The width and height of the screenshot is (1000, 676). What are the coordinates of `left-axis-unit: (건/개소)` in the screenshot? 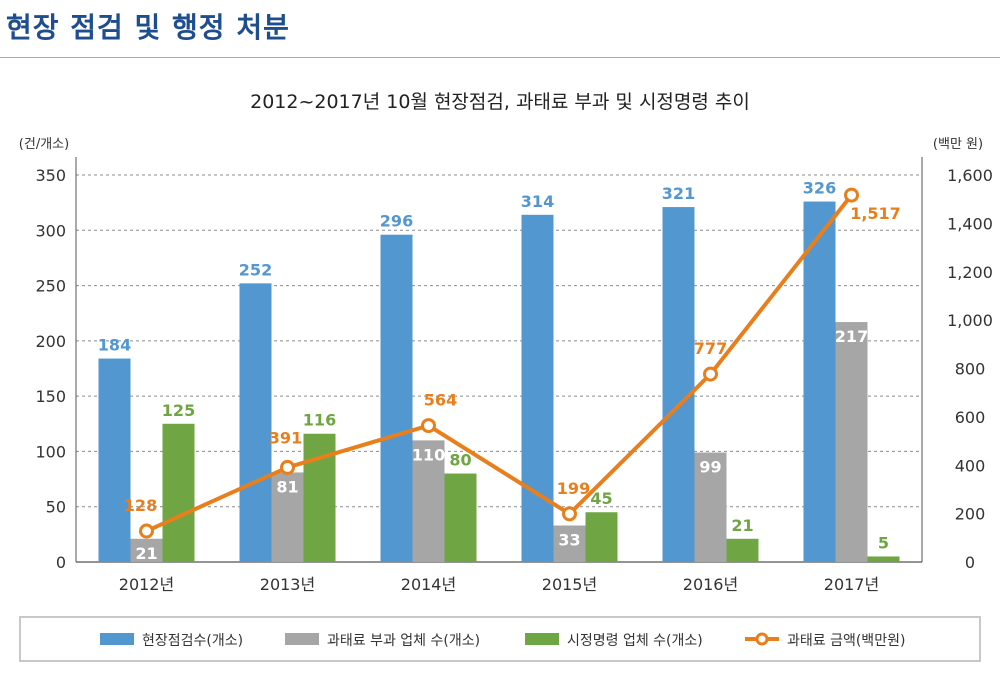 It's located at (44, 144).